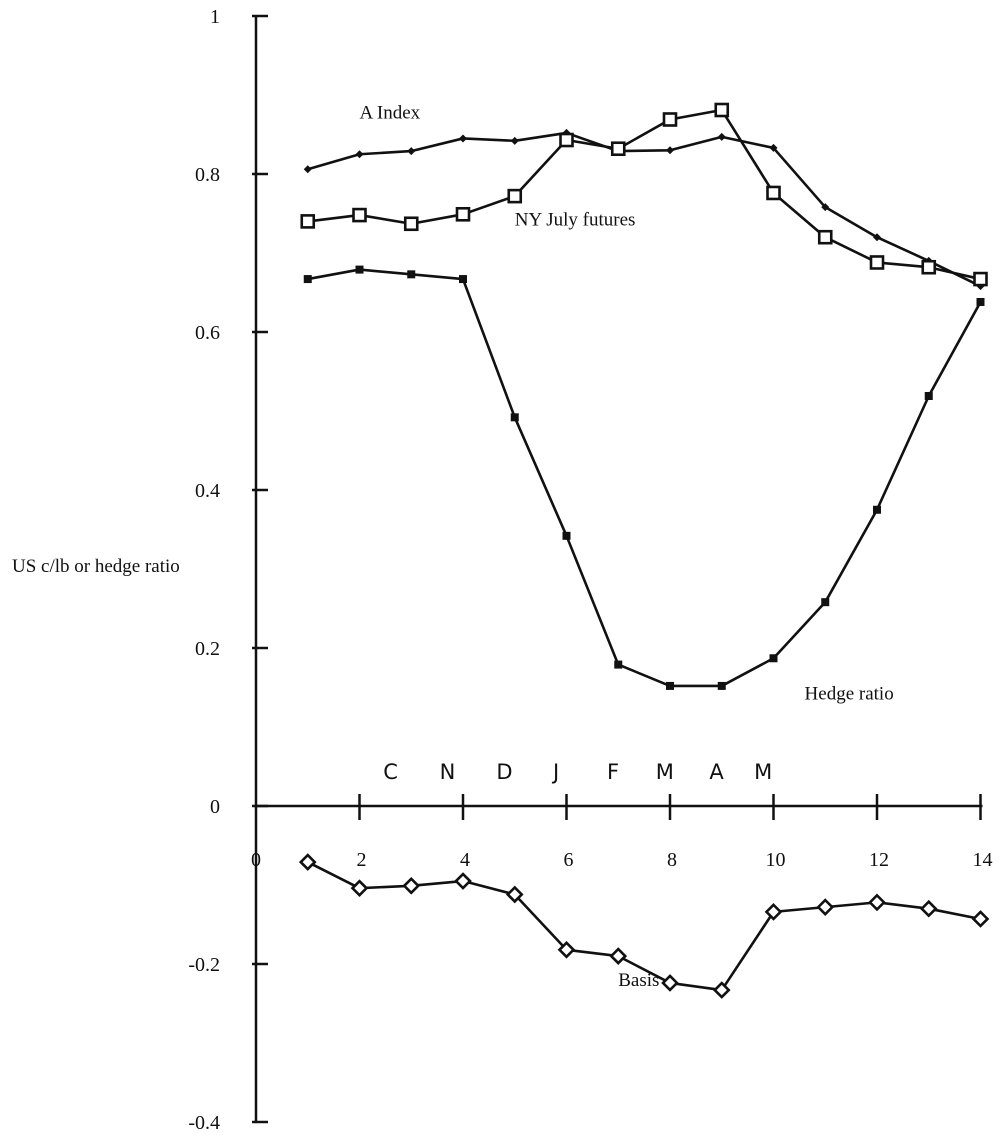 This screenshot has width=1003, height=1135. I want to click on series-label: A Index, so click(390, 113).